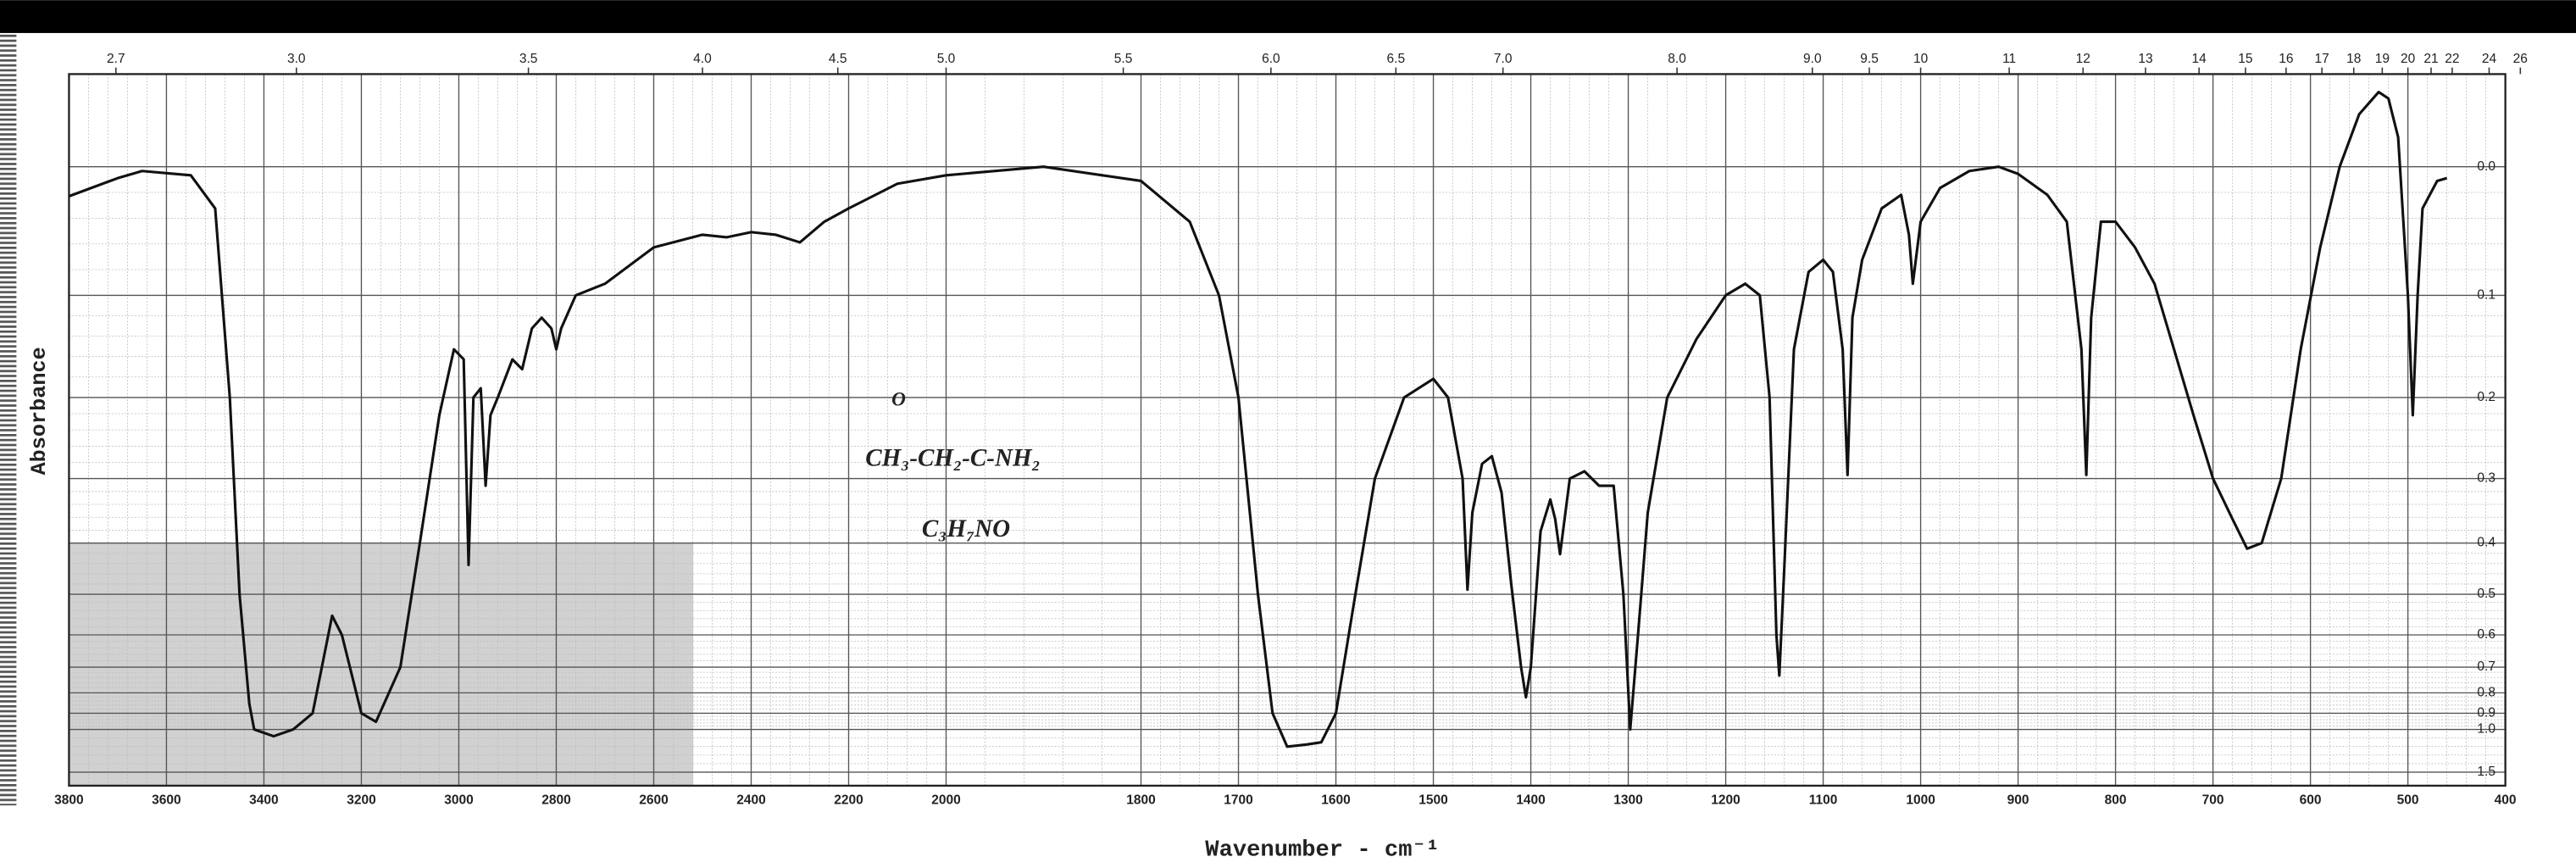  I want to click on y-tick-label: 0.4, so click(2486, 543).